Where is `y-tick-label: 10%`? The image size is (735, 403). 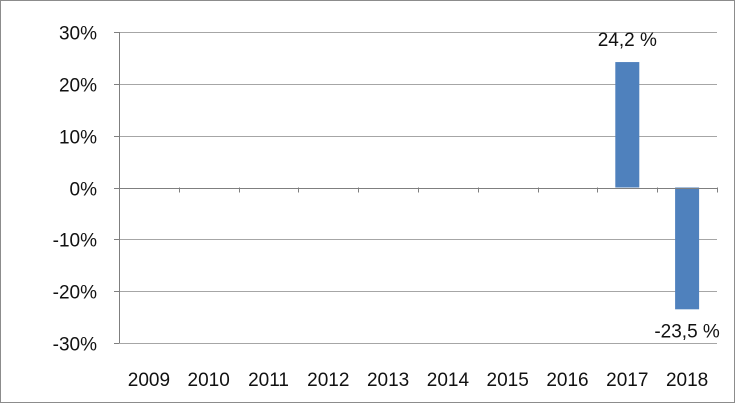 y-tick-label: 10% is located at coordinates (78, 138).